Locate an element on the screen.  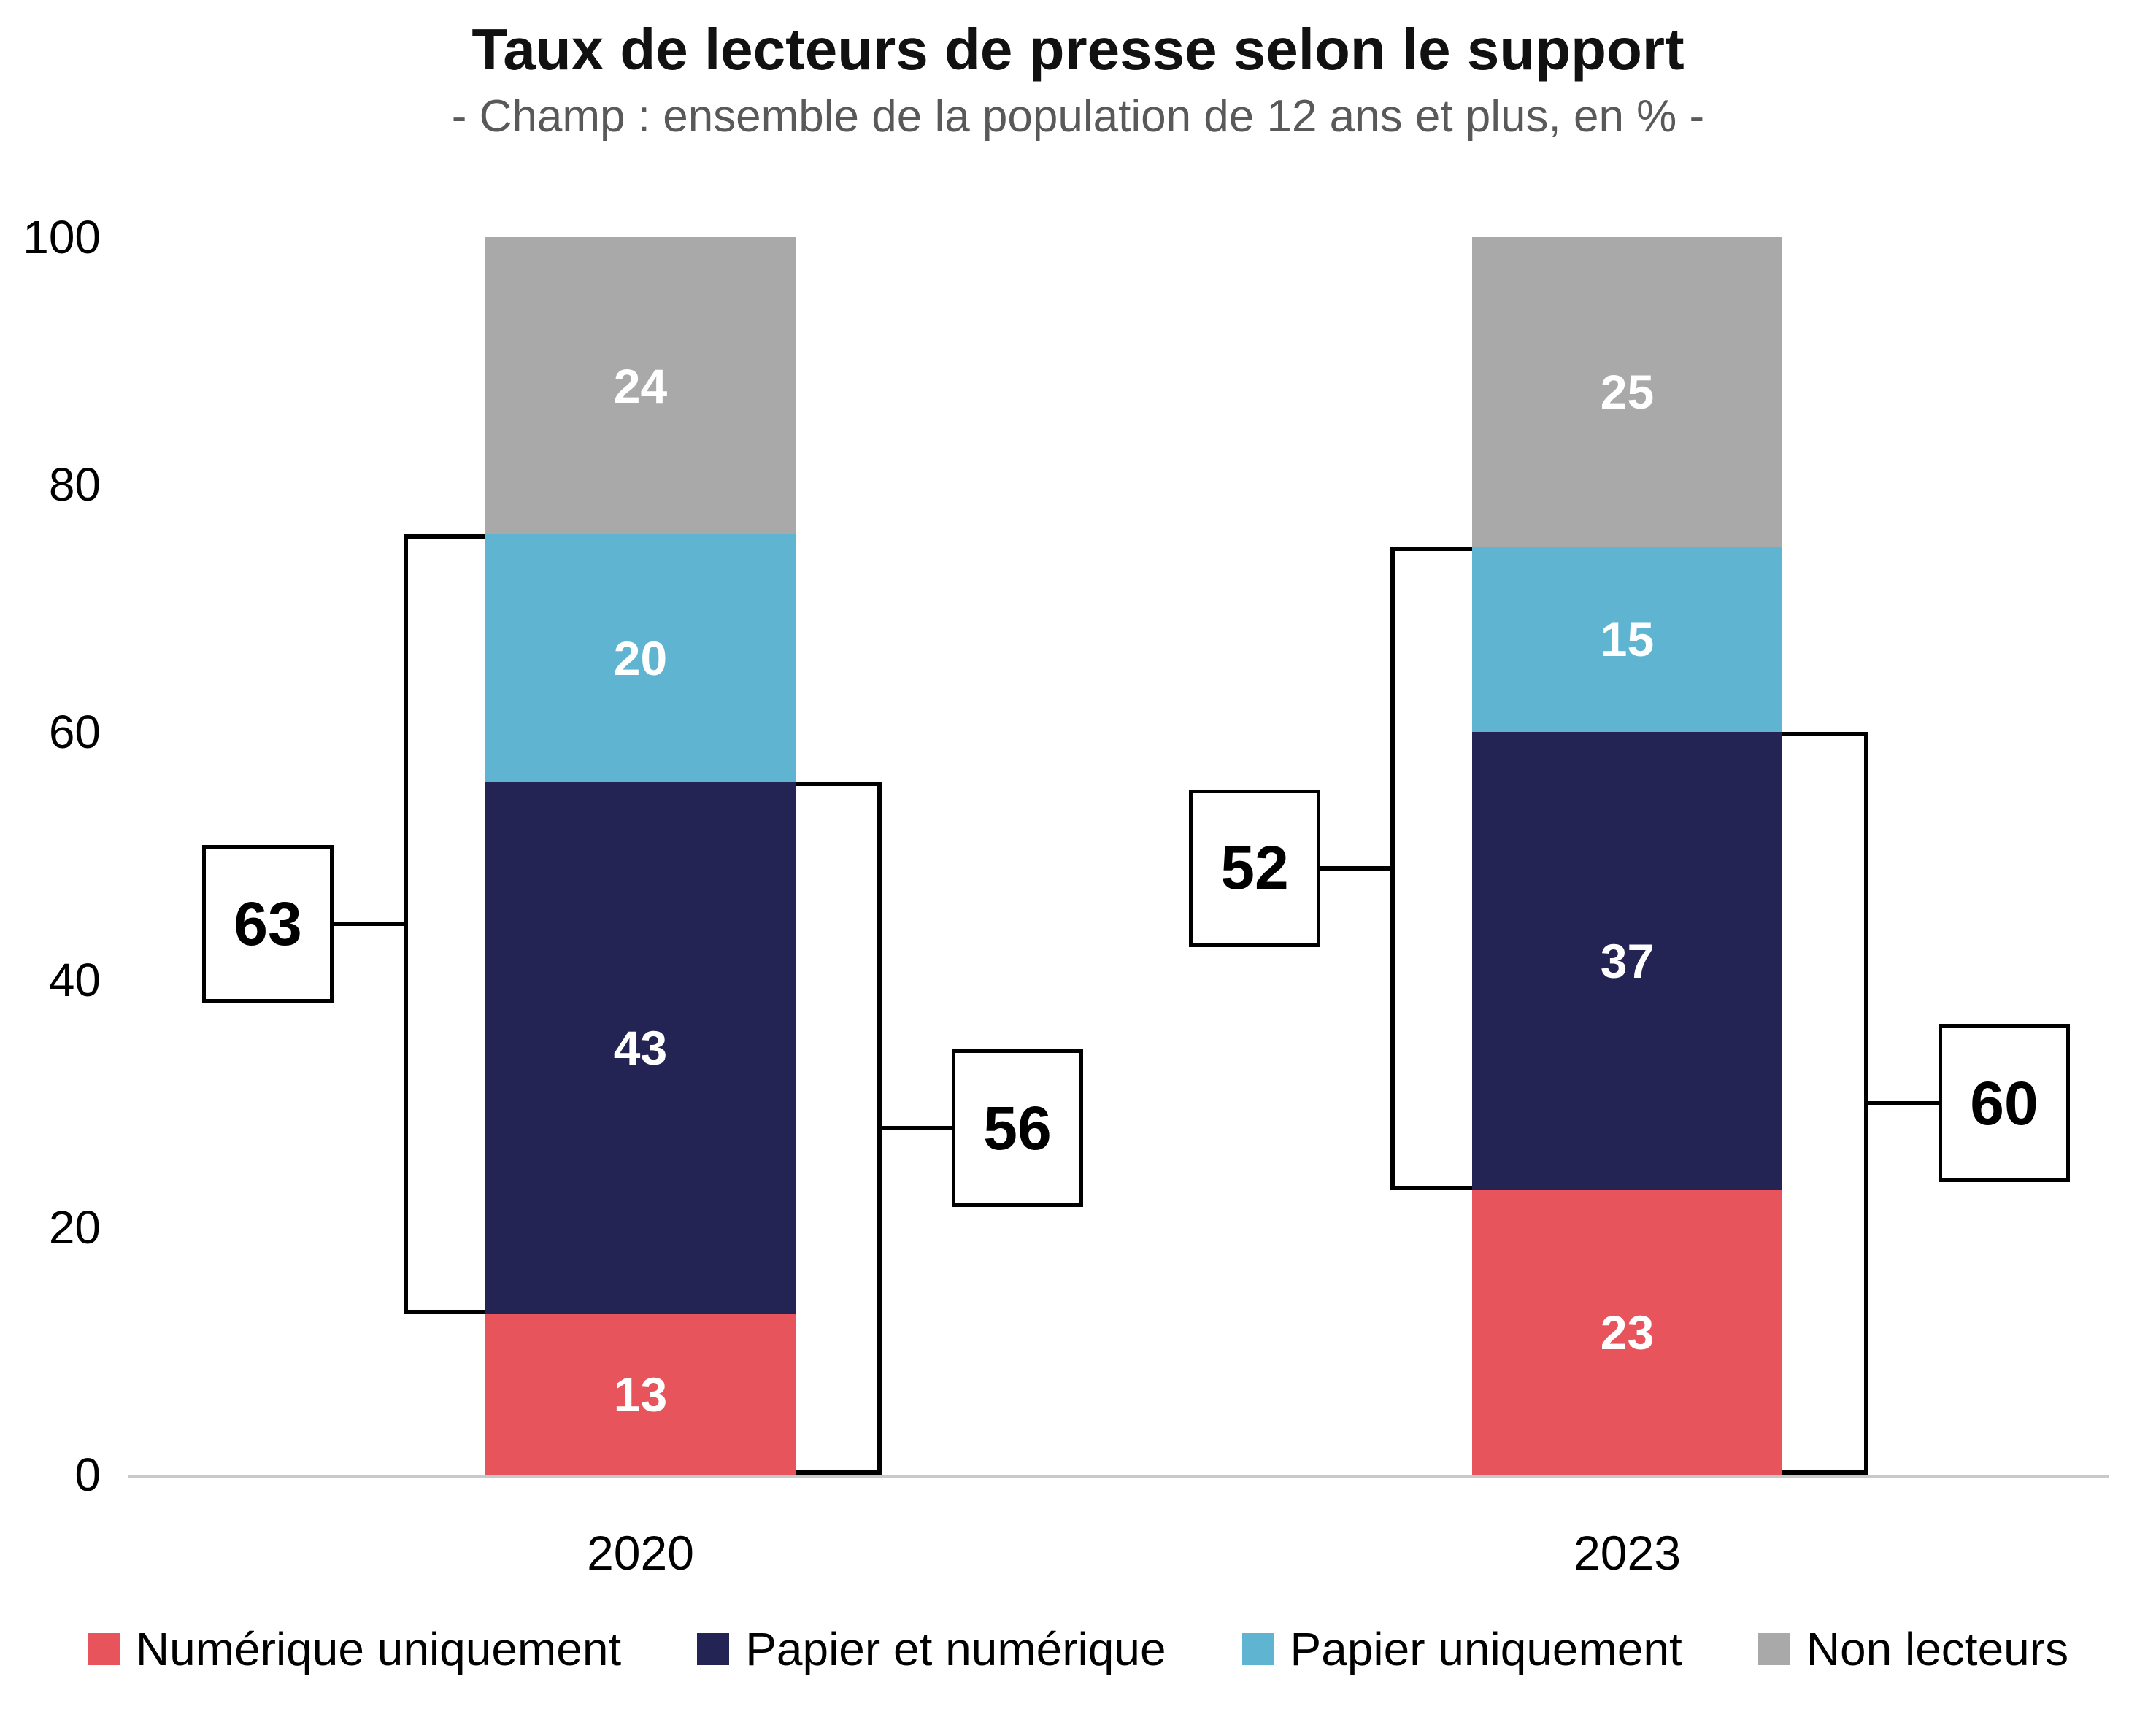
legend-label: Non lecteurs is located at coordinates (1937, 1649).